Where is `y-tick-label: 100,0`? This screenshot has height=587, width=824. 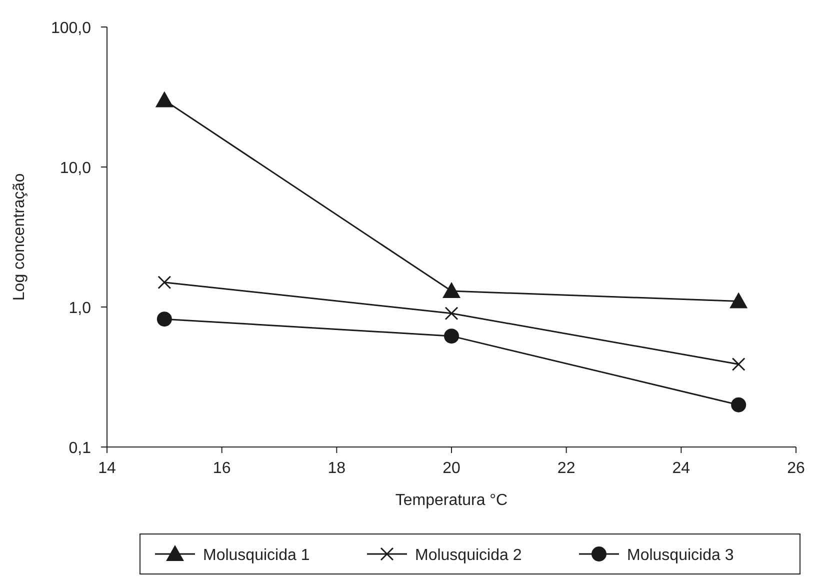 y-tick-label: 100,0 is located at coordinates (71, 28).